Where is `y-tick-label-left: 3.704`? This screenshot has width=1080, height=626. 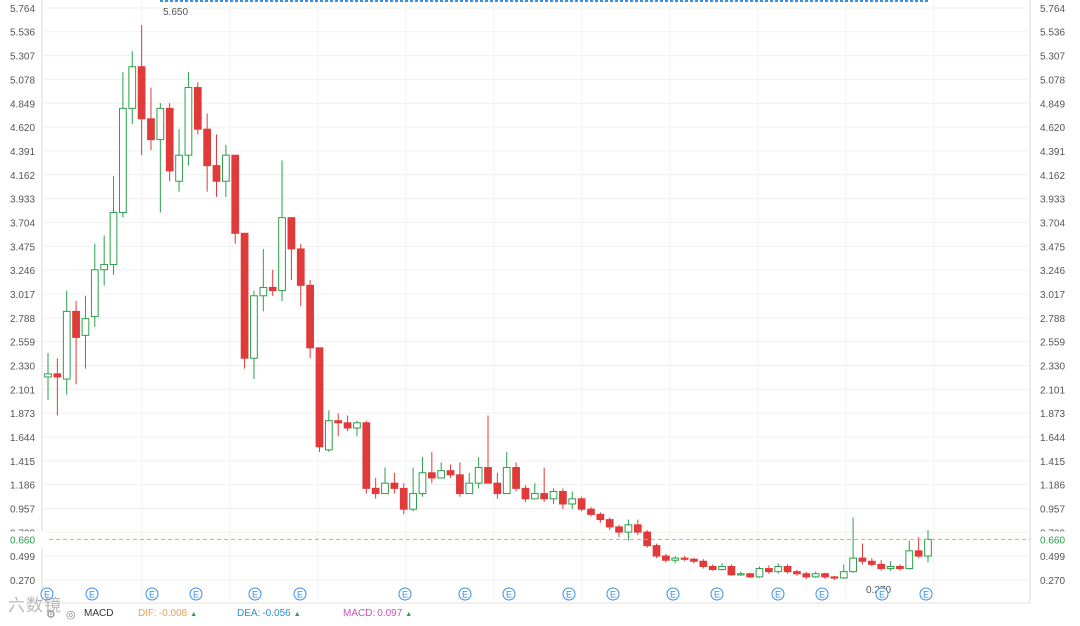
y-tick-label-left: 3.704 is located at coordinates (22, 223).